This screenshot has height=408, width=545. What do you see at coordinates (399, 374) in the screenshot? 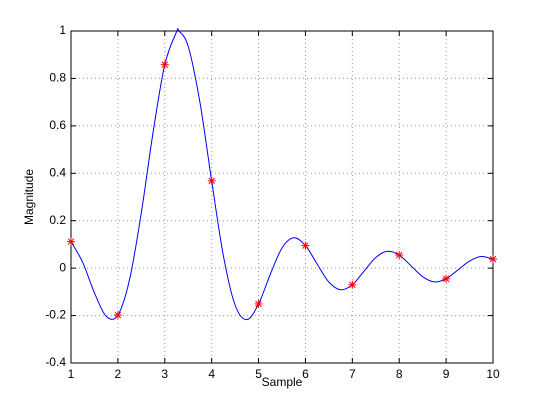
I see `x-tick-label: 8` at bounding box center [399, 374].